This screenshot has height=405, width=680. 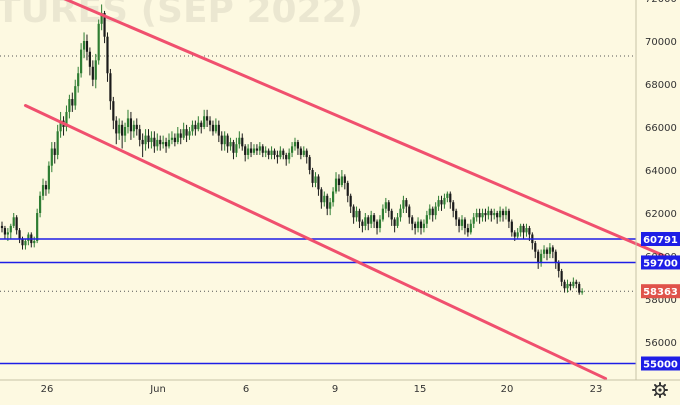 I want to click on y-tick-label: 72000, so click(x=661, y=2).